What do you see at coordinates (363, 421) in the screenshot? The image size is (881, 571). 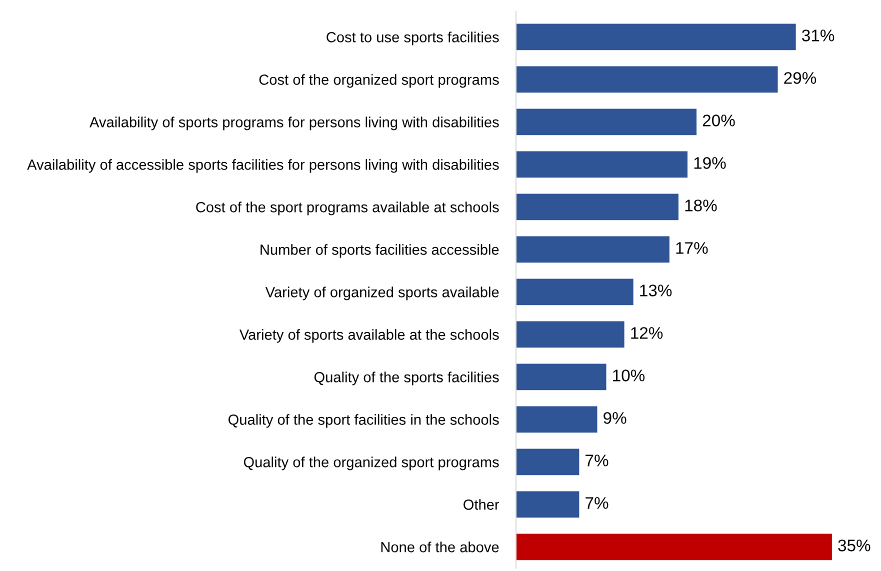 I see `y-tick-label: Quality of the sport facilities in the schools` at bounding box center [363, 421].